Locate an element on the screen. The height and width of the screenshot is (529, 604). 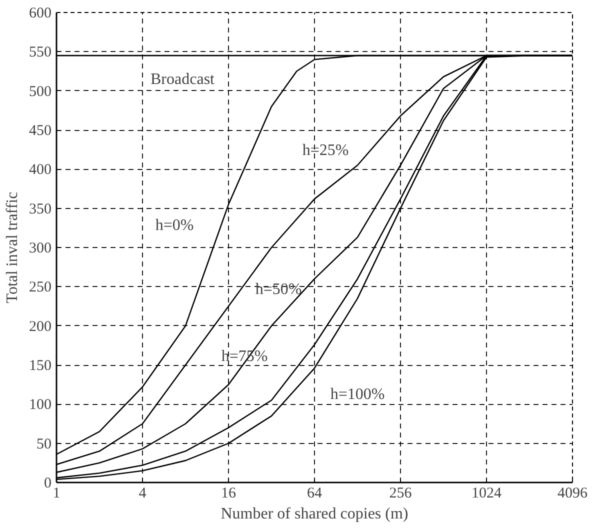
x-tick-label: 1 is located at coordinates (56, 494).